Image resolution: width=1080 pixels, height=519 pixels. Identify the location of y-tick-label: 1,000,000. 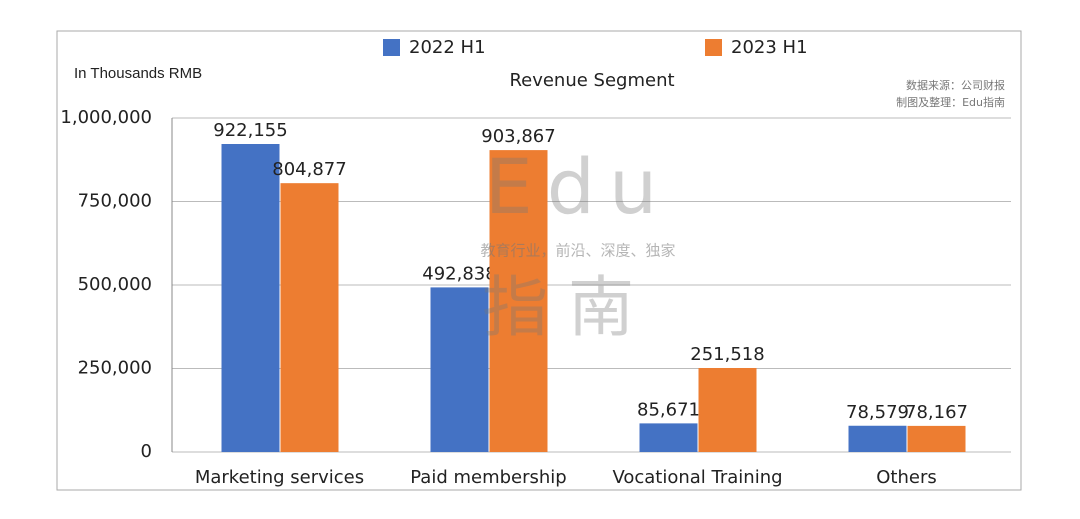
(106, 117).